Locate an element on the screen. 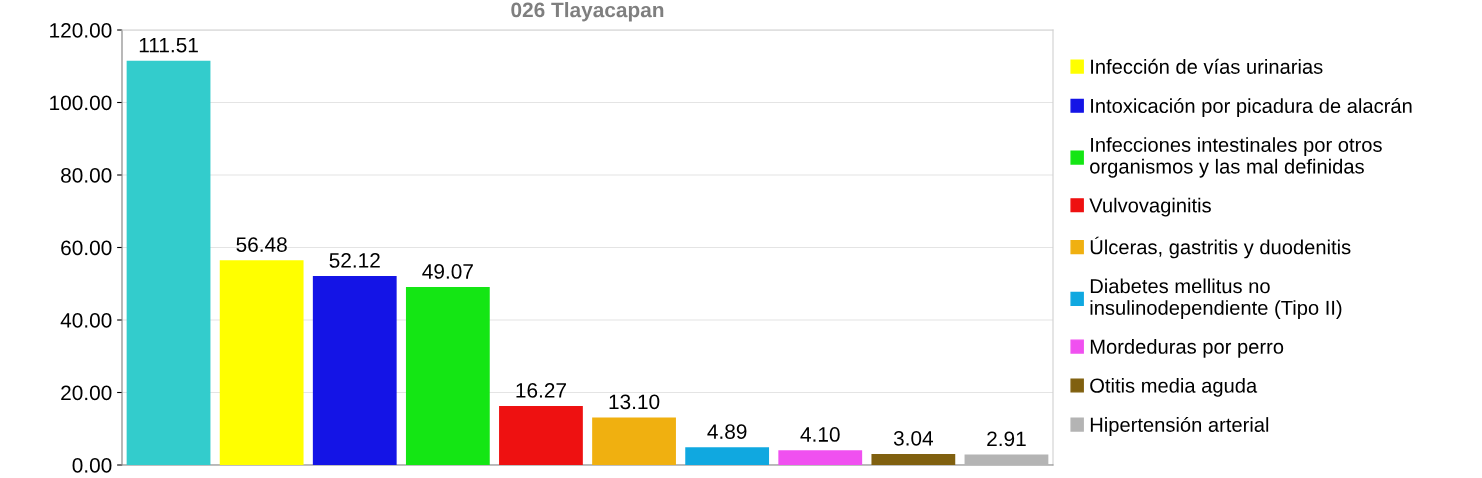 This screenshot has height=478, width=1482. data-label: 52.12 is located at coordinates (354, 260).